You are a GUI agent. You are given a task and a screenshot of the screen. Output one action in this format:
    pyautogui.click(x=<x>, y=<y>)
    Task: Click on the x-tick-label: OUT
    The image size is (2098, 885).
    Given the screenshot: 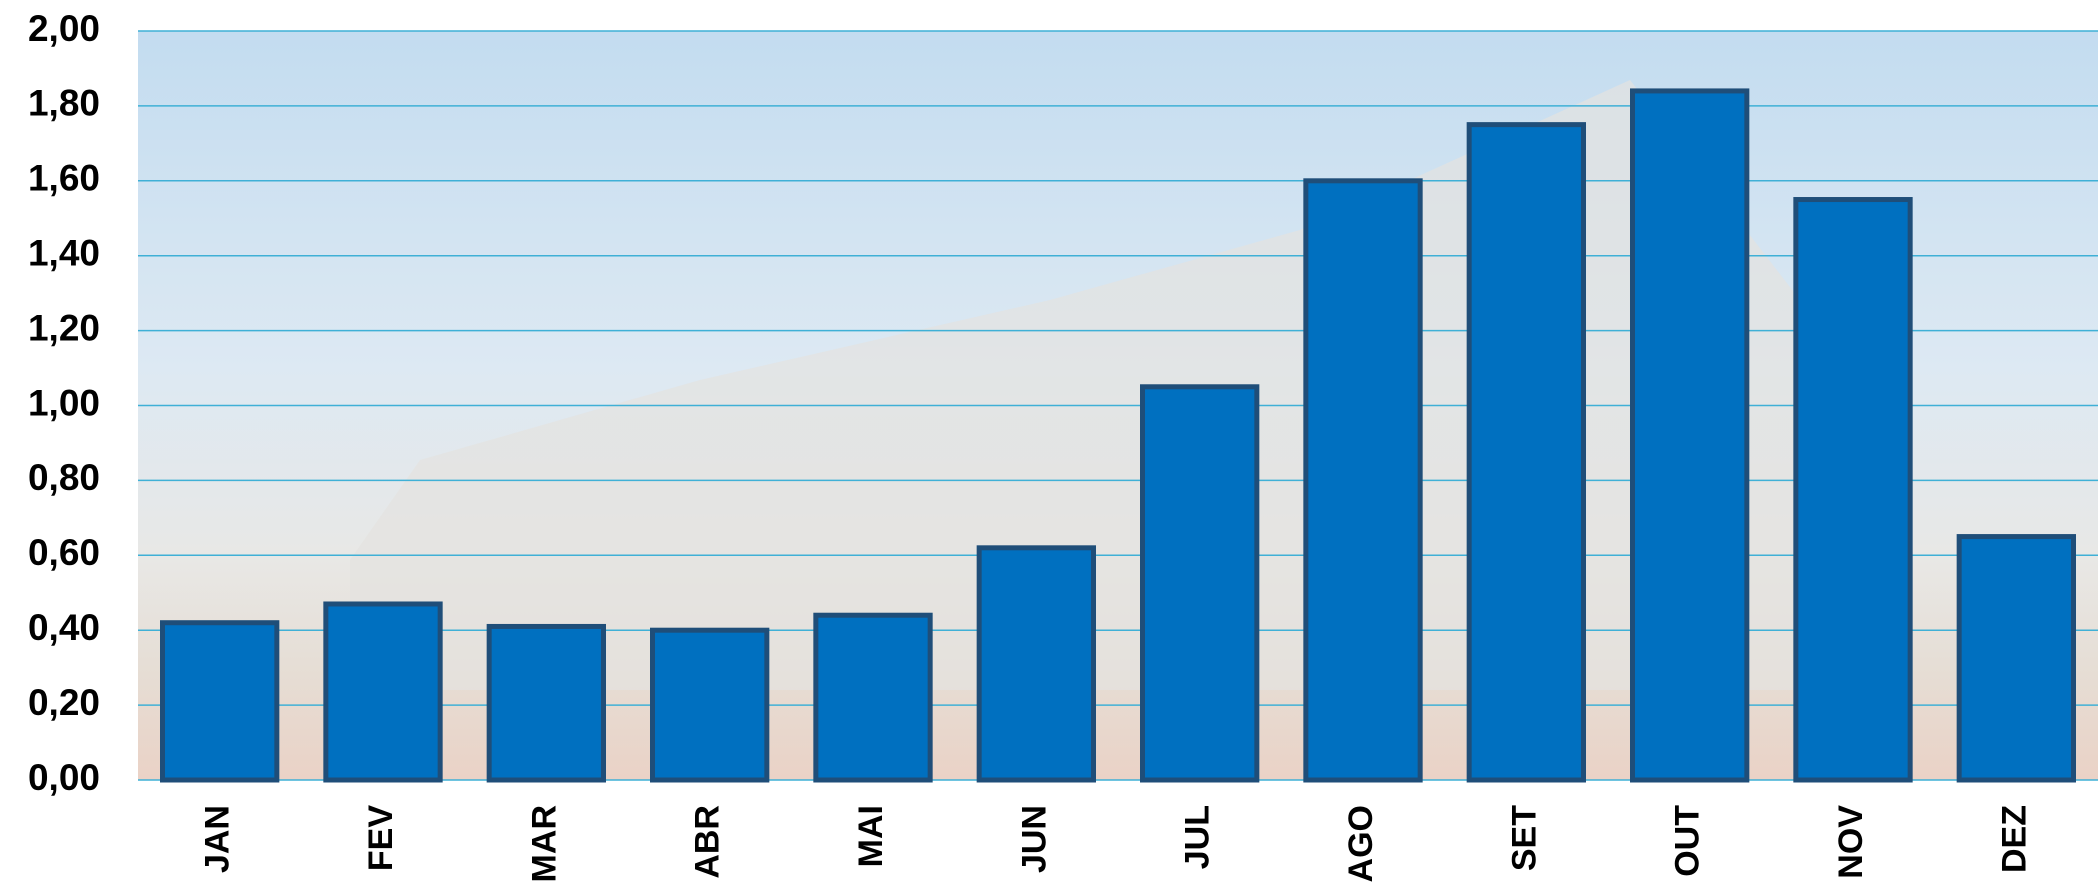 What is the action you would take?
    pyautogui.click(x=1688, y=841)
    